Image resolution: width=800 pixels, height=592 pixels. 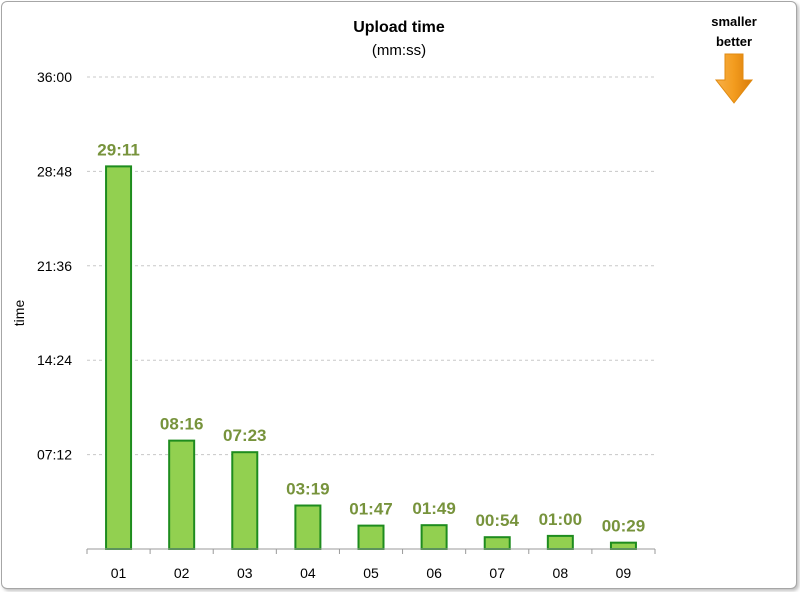 What do you see at coordinates (244, 435) in the screenshot?
I see `data-label-03: 07:23` at bounding box center [244, 435].